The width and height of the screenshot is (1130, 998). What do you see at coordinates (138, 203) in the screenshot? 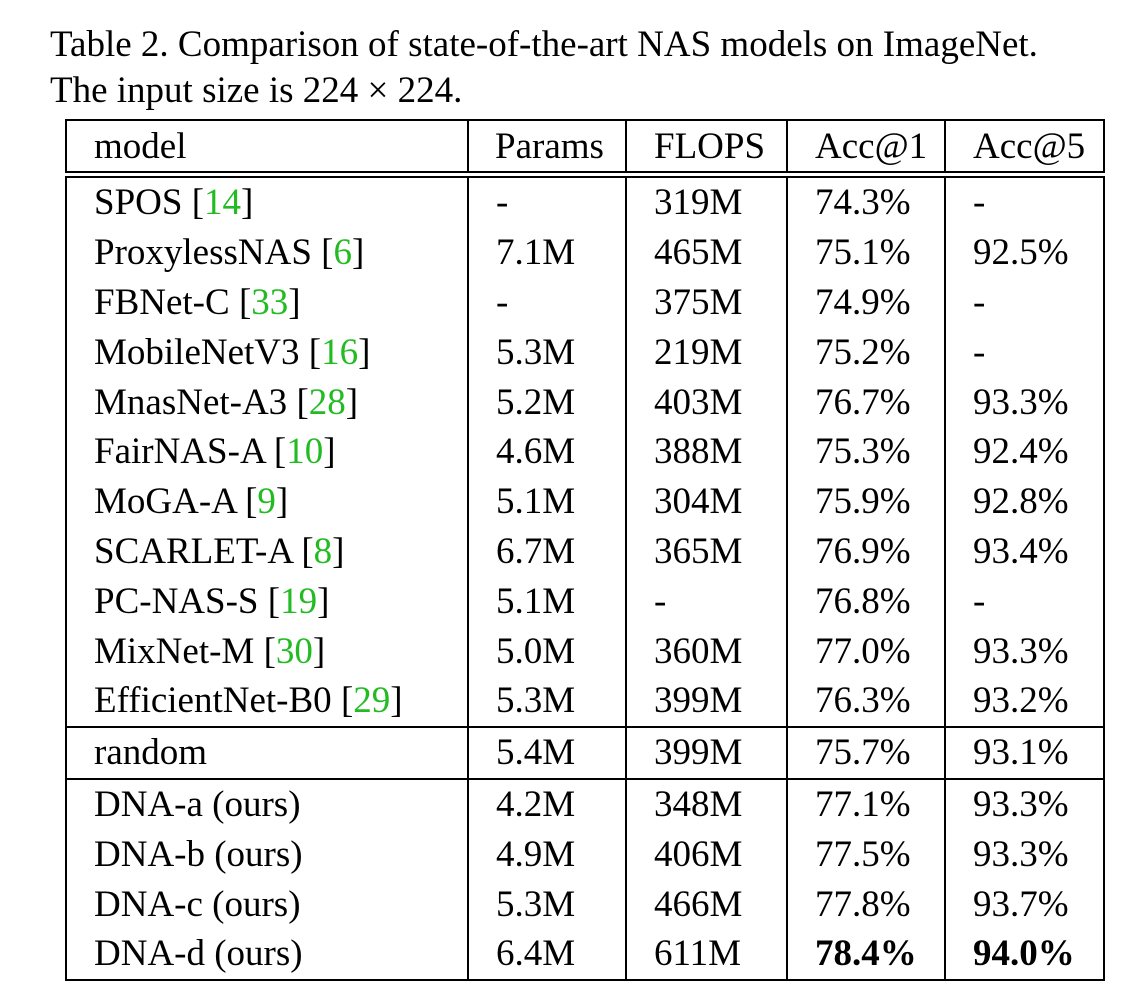
I see `model-name: SPOS` at bounding box center [138, 203].